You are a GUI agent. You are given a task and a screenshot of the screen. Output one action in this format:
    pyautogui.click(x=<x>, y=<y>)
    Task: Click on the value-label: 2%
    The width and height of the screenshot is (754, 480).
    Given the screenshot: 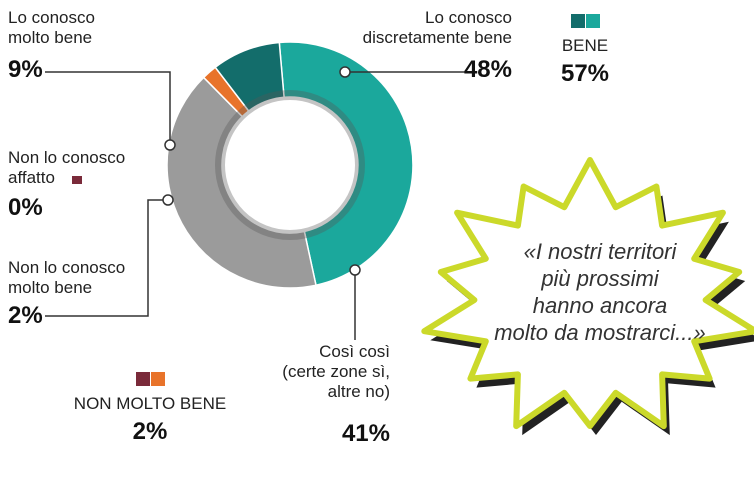 What is the action you would take?
    pyautogui.click(x=25, y=315)
    